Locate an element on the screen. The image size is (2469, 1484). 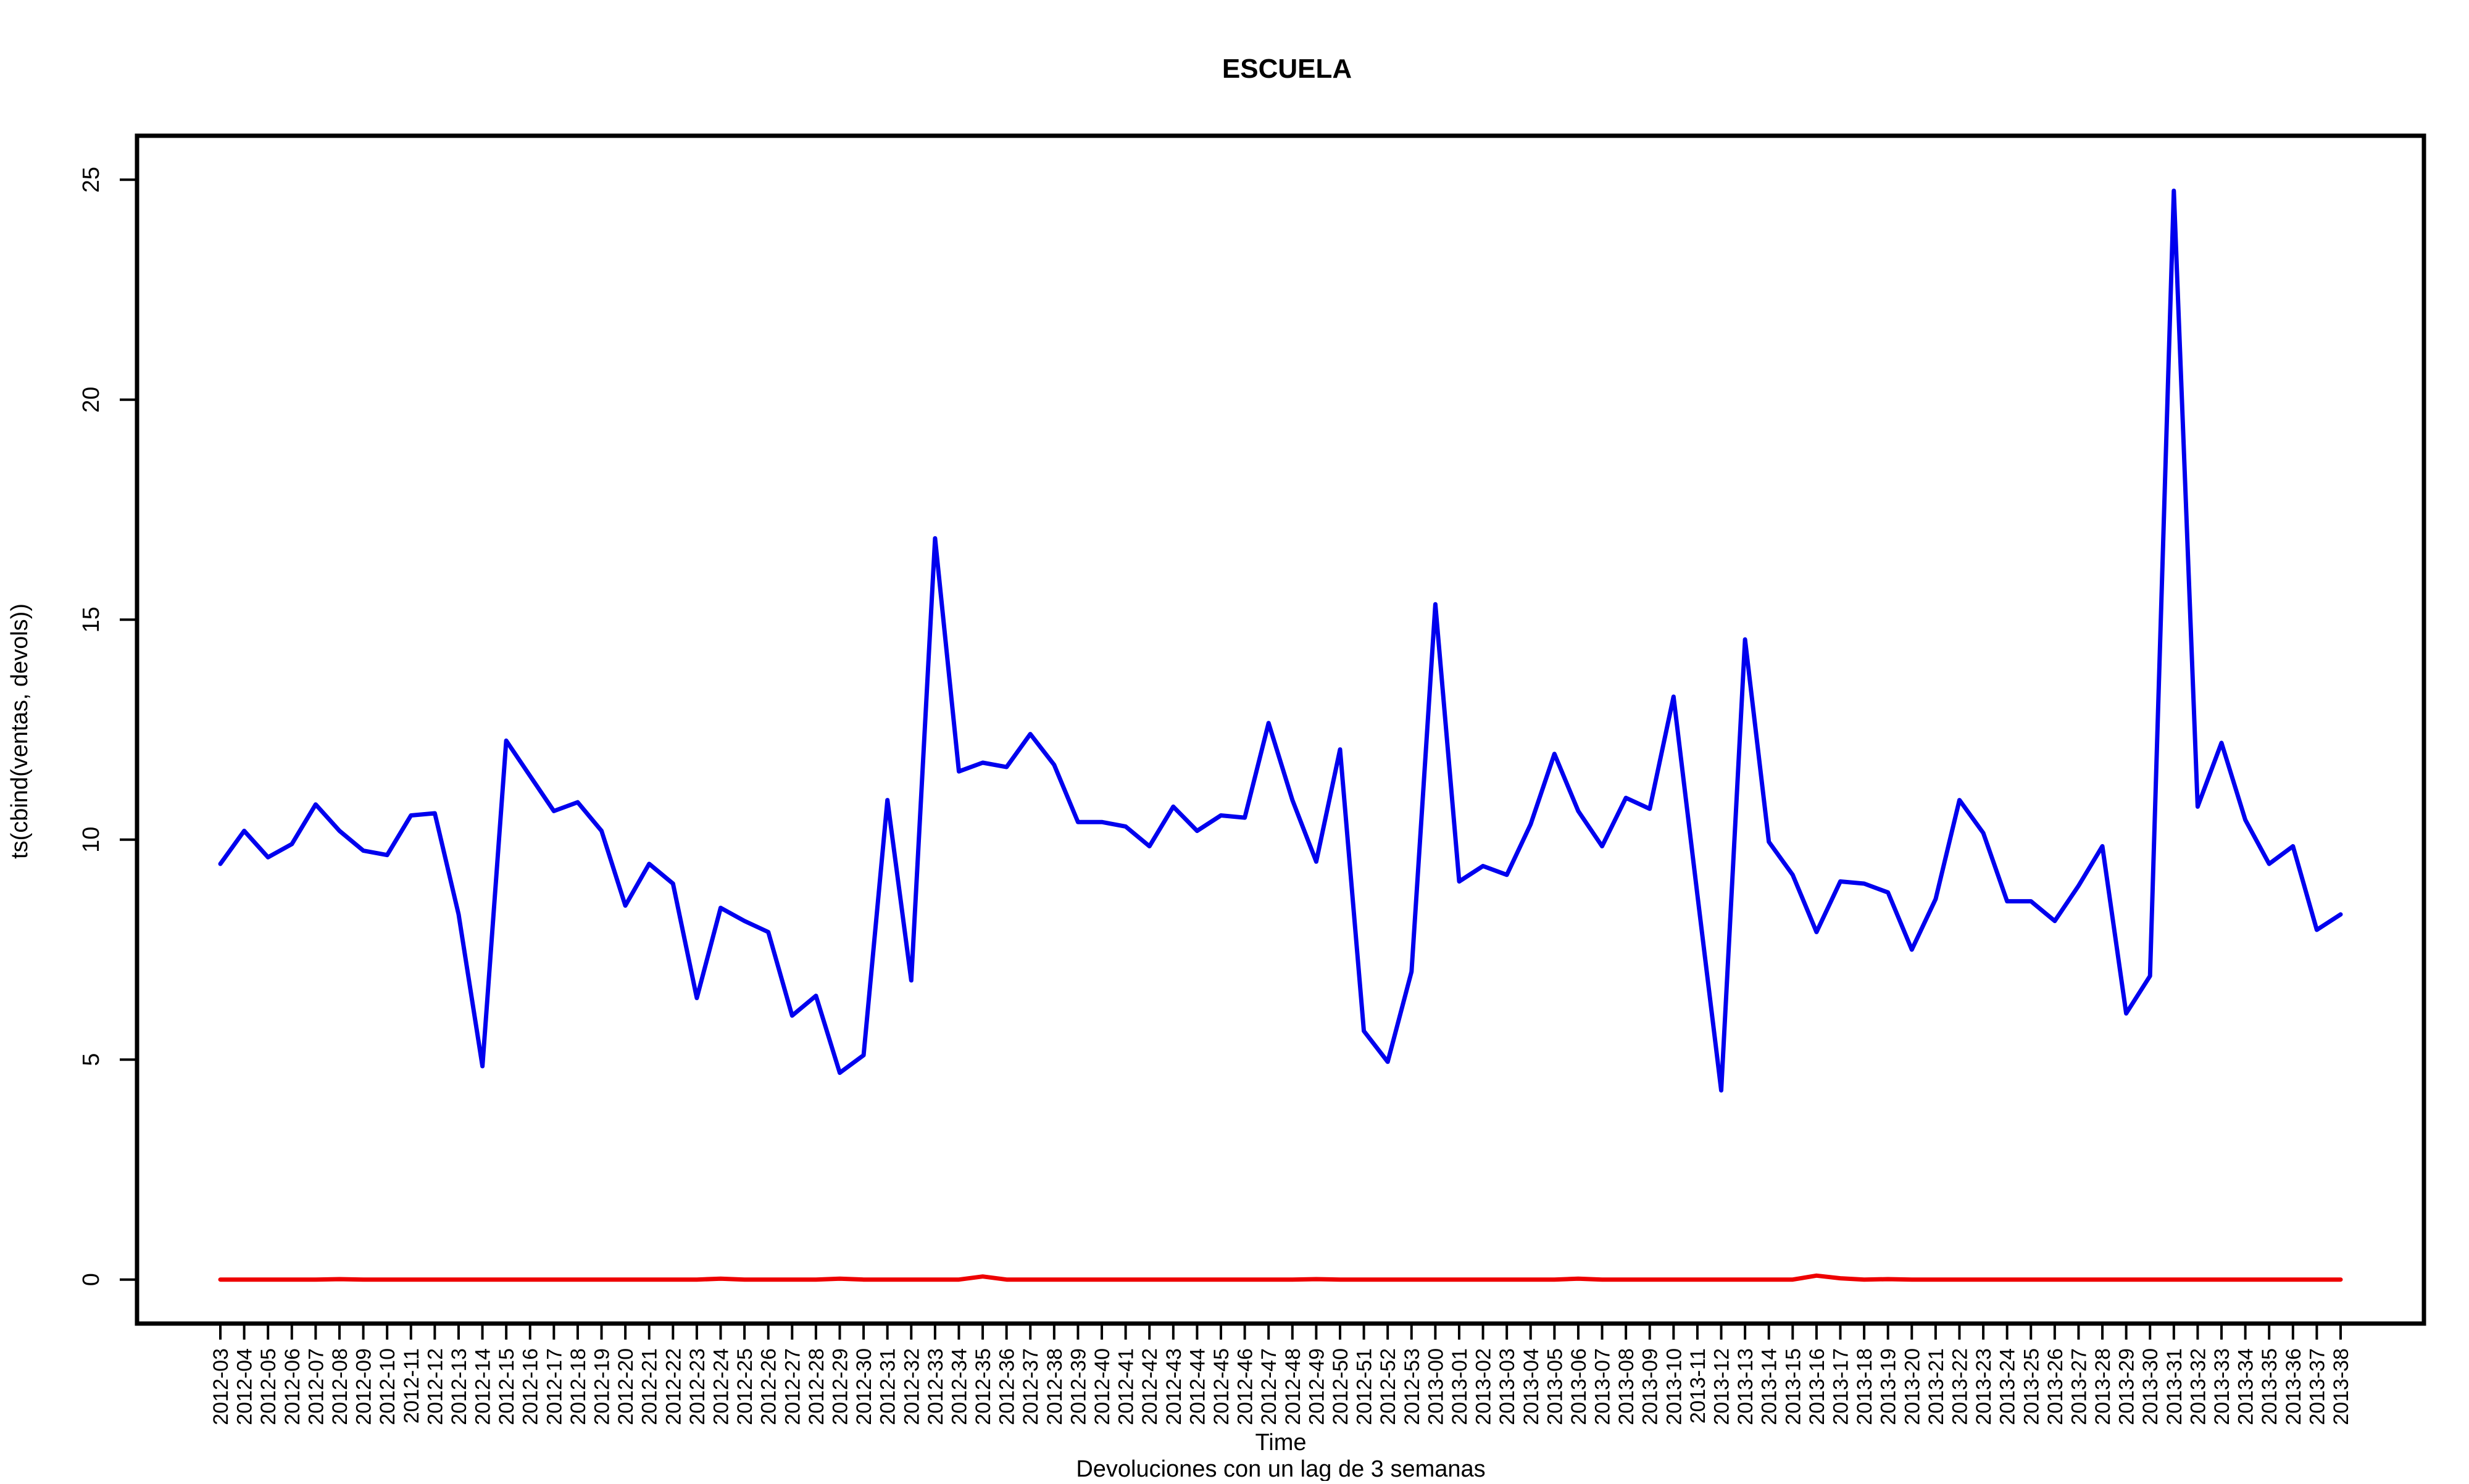
x-tick-label: 2013-07 is located at coordinates (1603, 1386).